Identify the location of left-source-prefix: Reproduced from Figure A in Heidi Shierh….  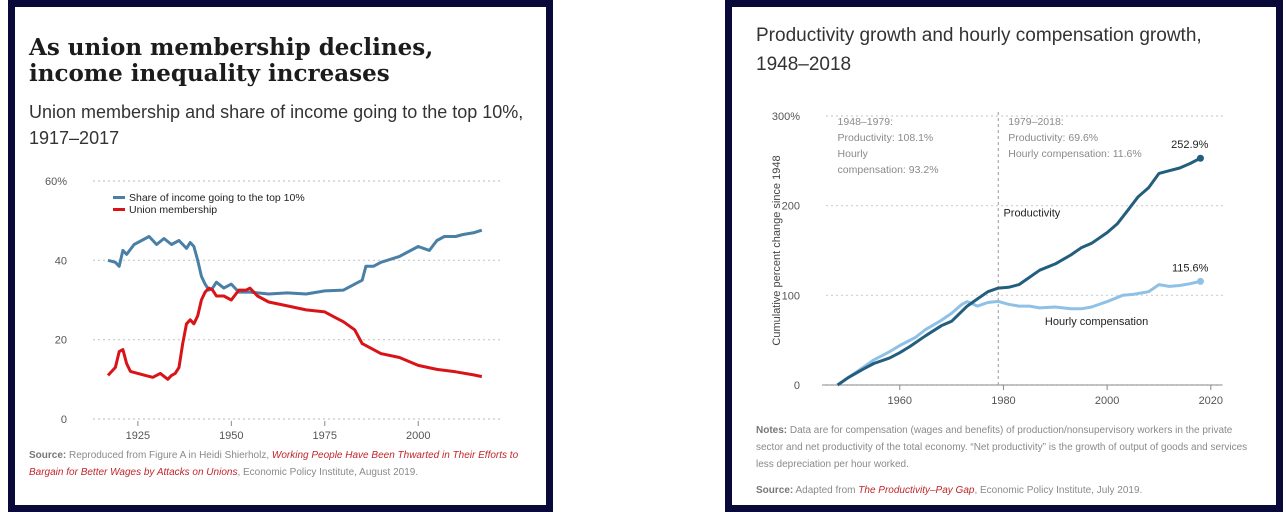
(169, 455).